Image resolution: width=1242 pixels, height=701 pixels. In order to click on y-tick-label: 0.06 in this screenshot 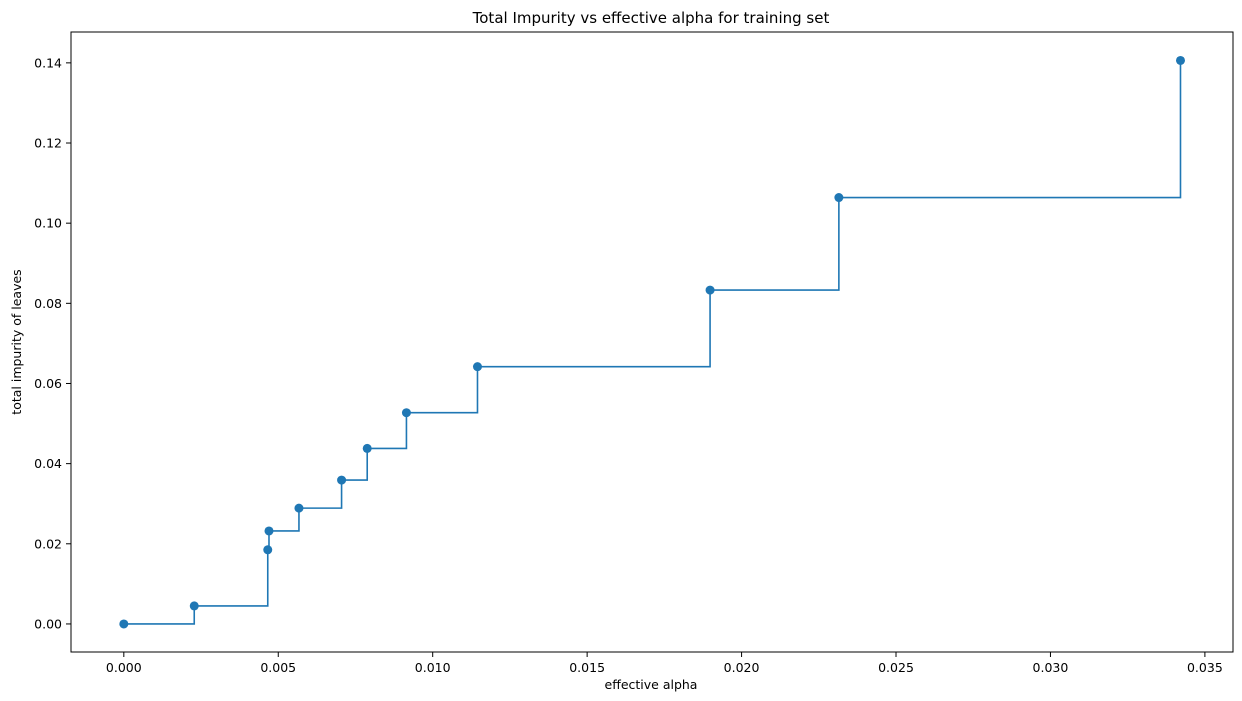, I will do `click(48, 383)`.